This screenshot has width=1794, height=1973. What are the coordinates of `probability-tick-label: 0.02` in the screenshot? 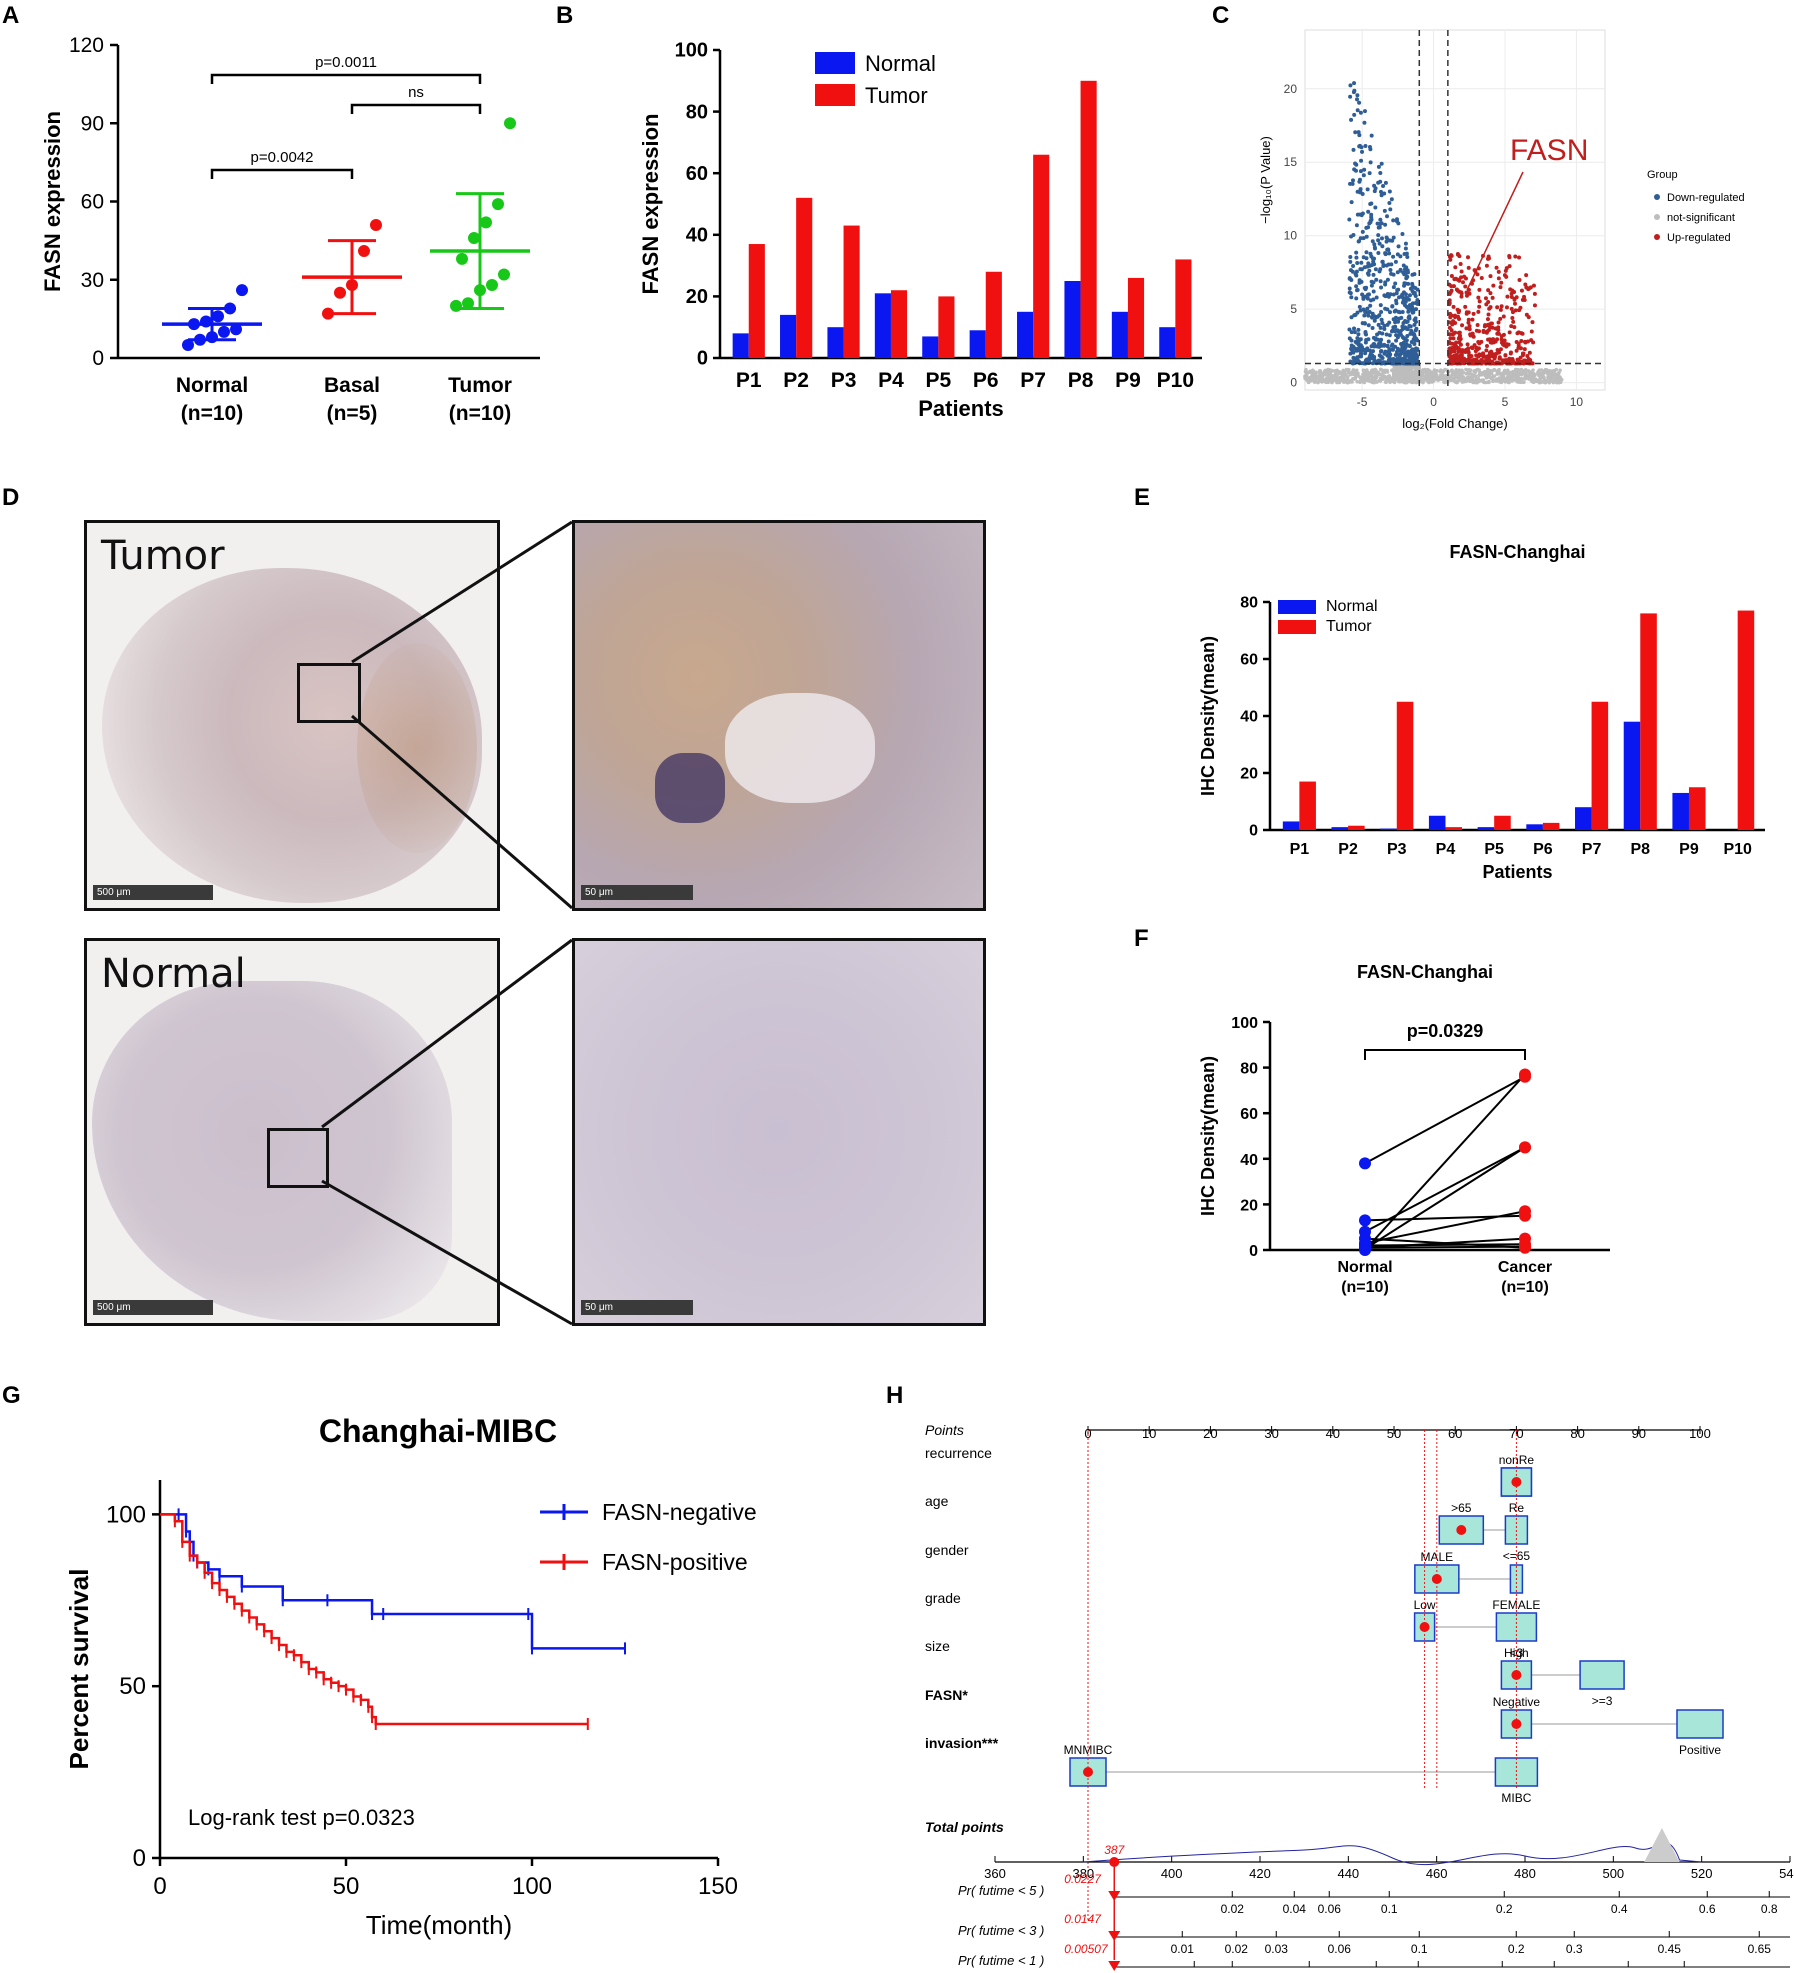 It's located at (1237, 1949).